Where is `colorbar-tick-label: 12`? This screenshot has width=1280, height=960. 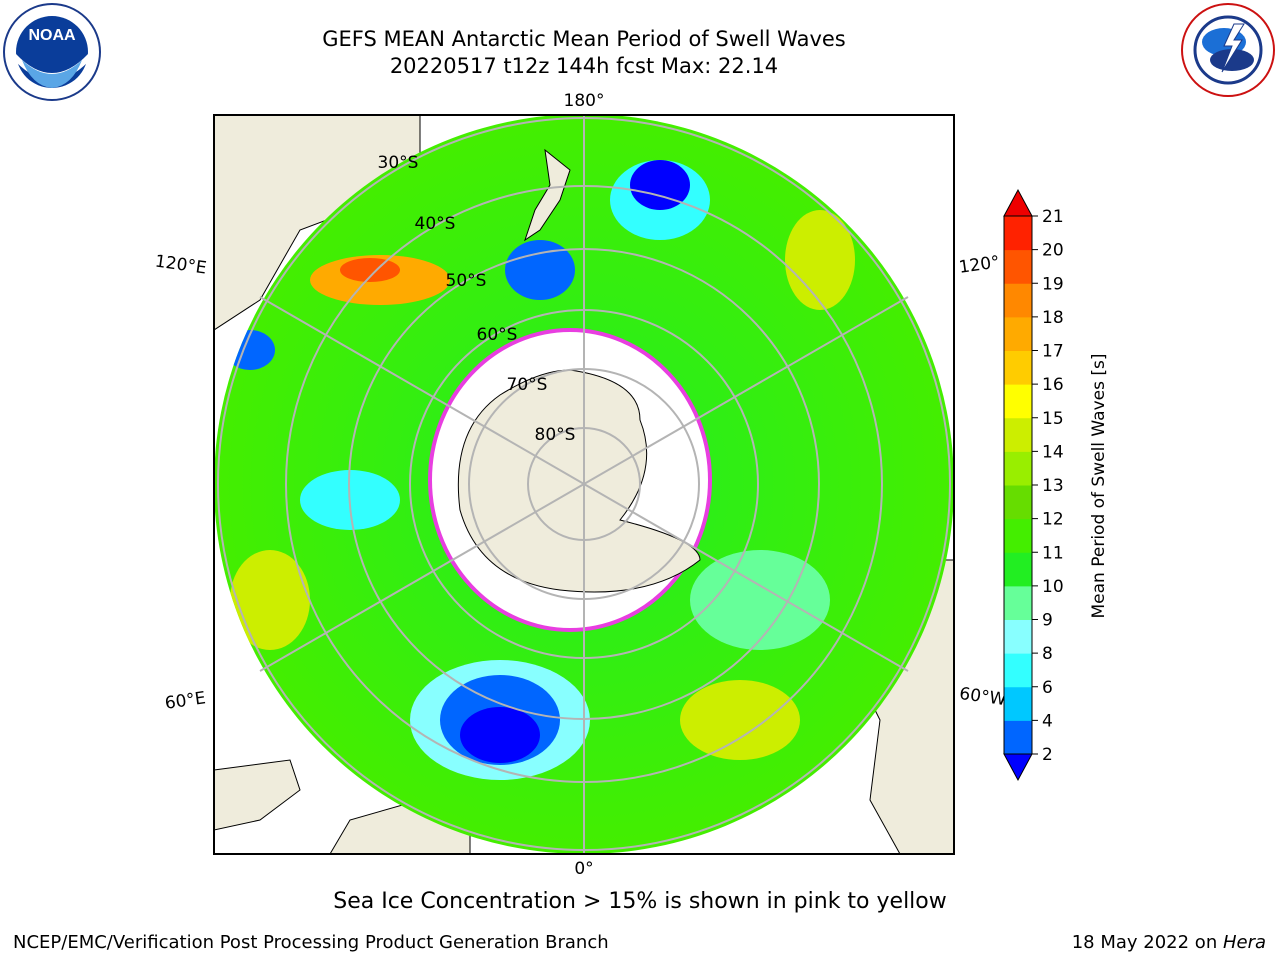 colorbar-tick-label: 12 is located at coordinates (1053, 520).